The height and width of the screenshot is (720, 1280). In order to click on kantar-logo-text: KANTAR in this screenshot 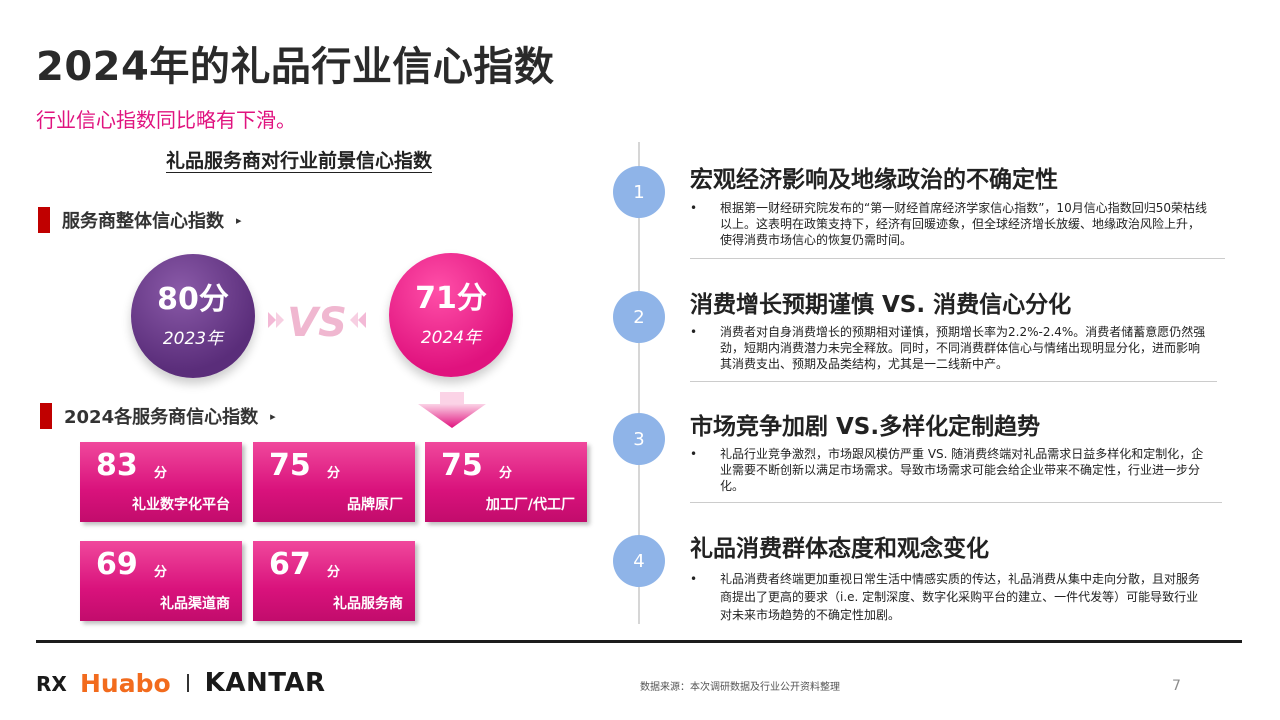, I will do `click(265, 683)`.